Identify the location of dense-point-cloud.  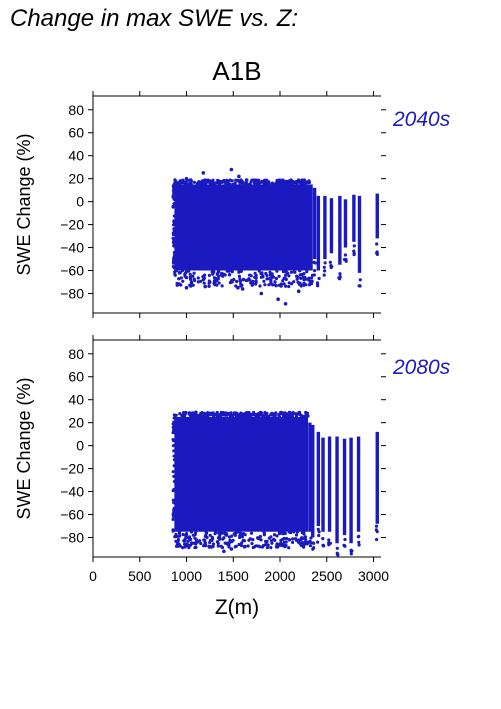
(241, 474).